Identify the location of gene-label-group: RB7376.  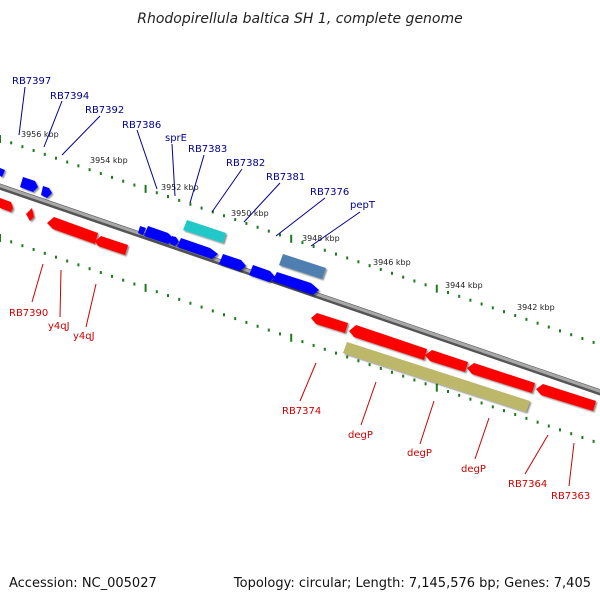
(312, 212).